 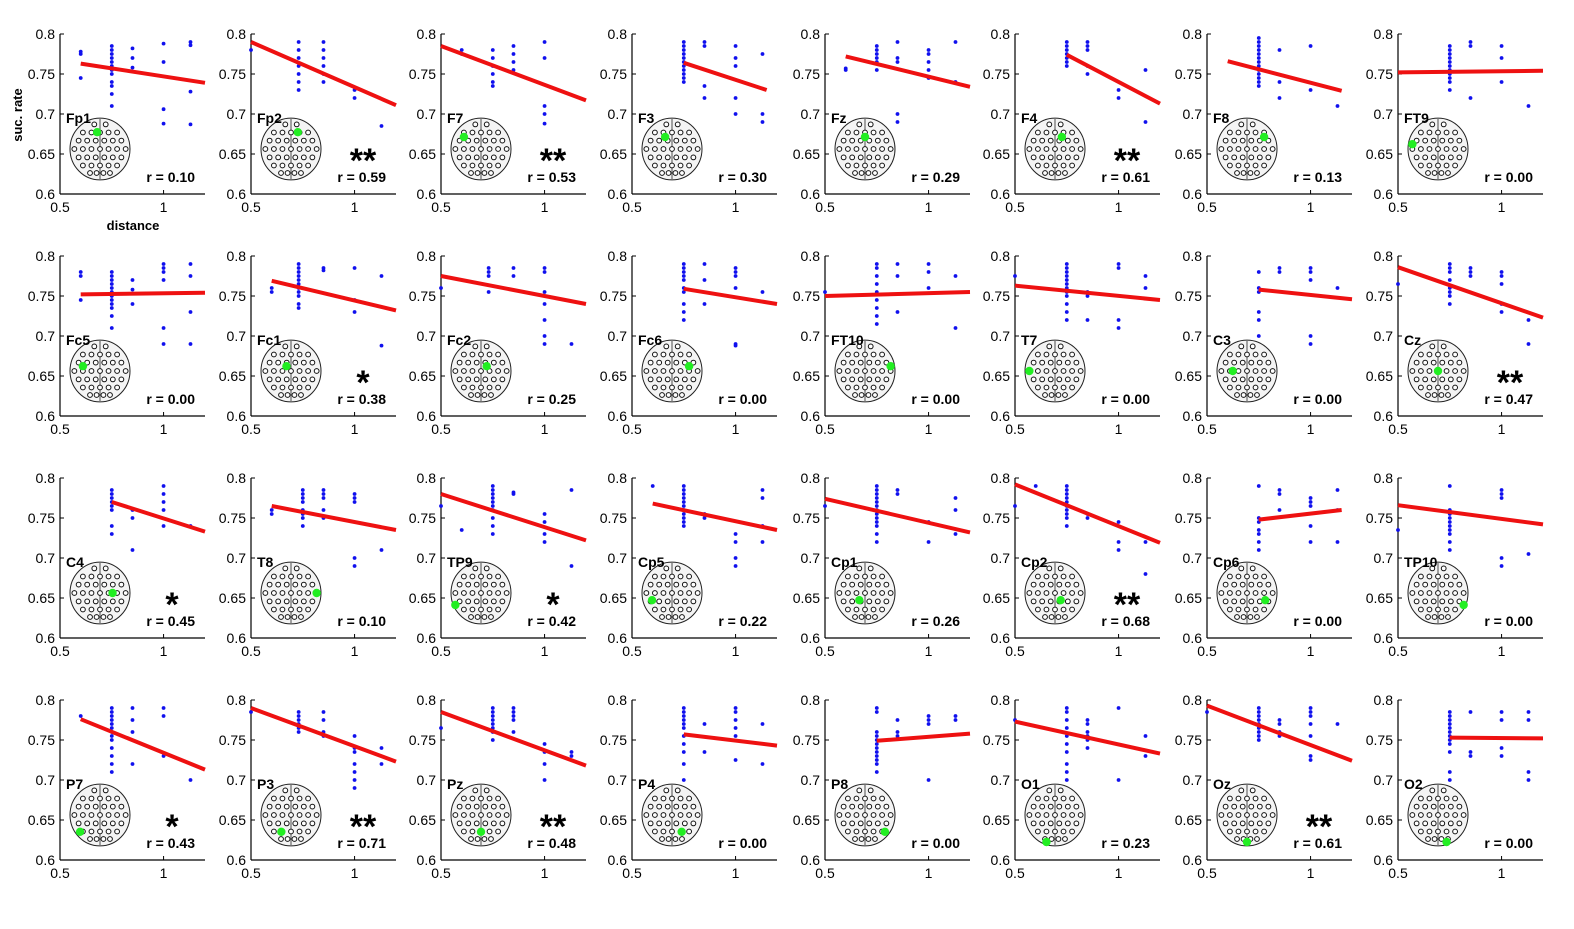 What do you see at coordinates (650, 340) in the screenshot?
I see `electrode-label: Fc6` at bounding box center [650, 340].